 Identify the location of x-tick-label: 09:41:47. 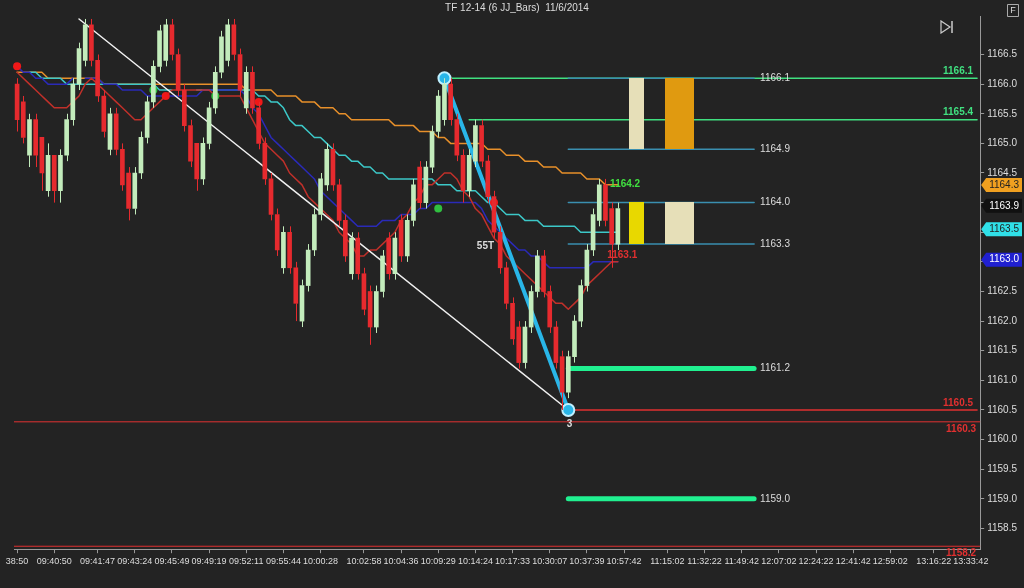
(98, 561).